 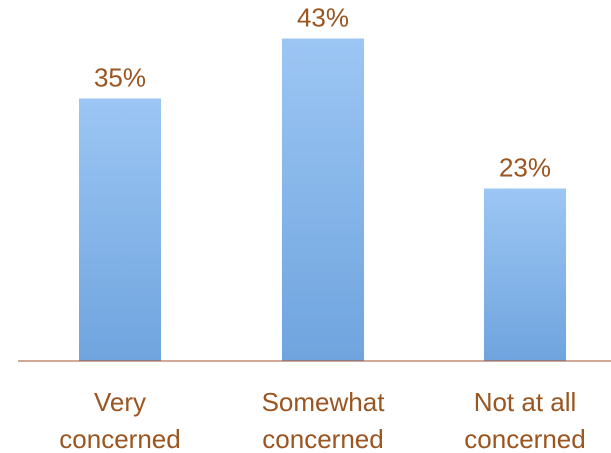 I want to click on category-label-0: Very concerned, so click(x=119, y=420).